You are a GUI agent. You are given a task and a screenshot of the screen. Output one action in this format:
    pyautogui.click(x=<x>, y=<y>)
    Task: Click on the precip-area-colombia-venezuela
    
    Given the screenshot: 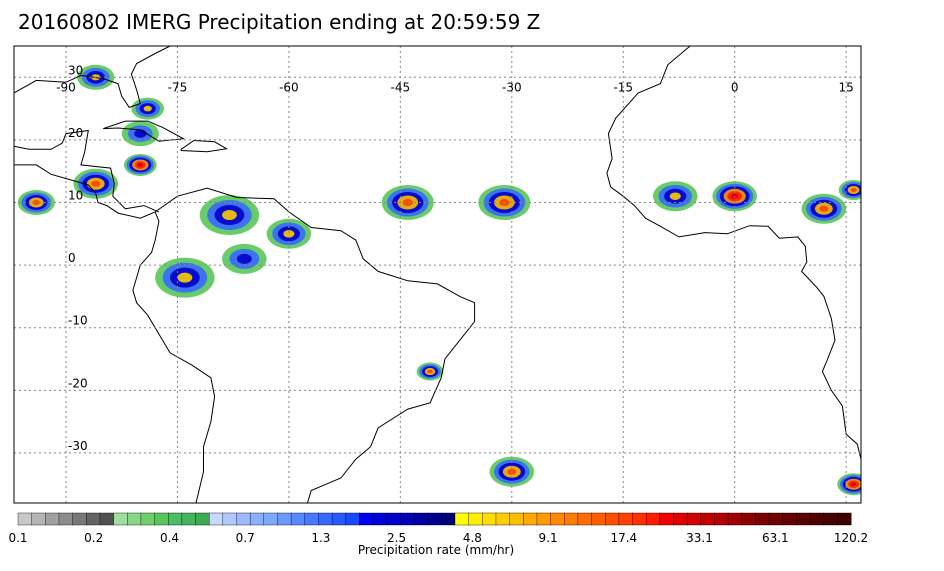 What is the action you would take?
    pyautogui.click(x=229, y=215)
    